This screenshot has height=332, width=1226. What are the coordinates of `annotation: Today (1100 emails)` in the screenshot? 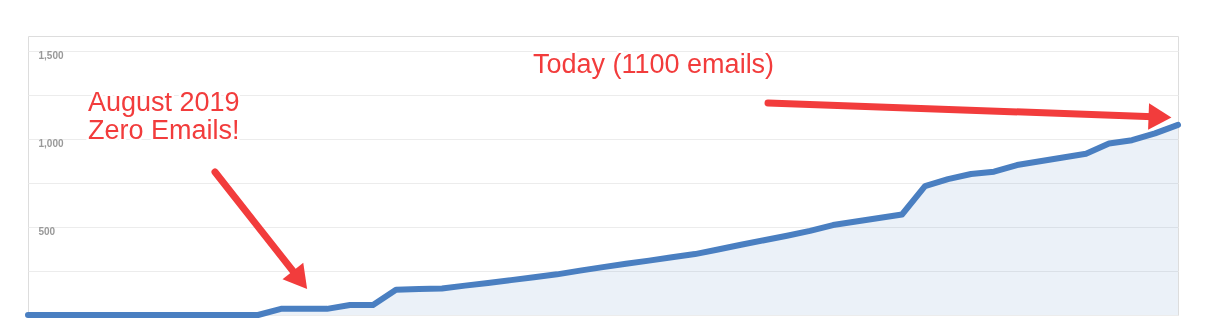 It's located at (654, 64).